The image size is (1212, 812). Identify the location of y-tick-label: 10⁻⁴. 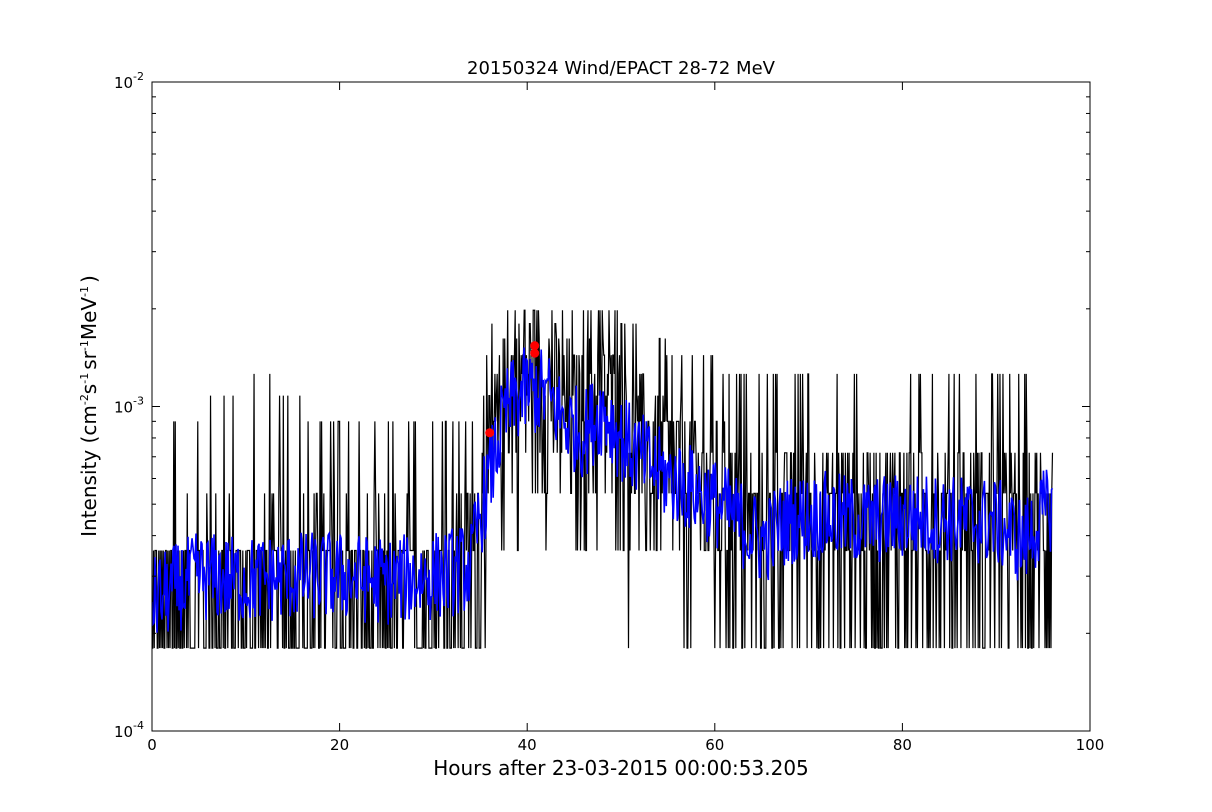
(129, 730).